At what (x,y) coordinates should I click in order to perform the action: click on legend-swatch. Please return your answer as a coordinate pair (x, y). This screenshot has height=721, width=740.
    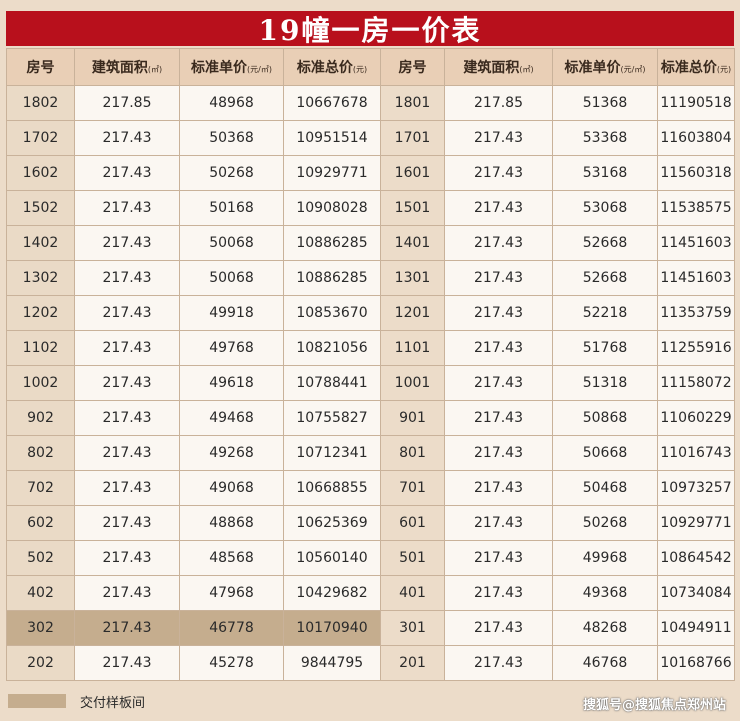
    Looking at the image, I should click on (37, 701).